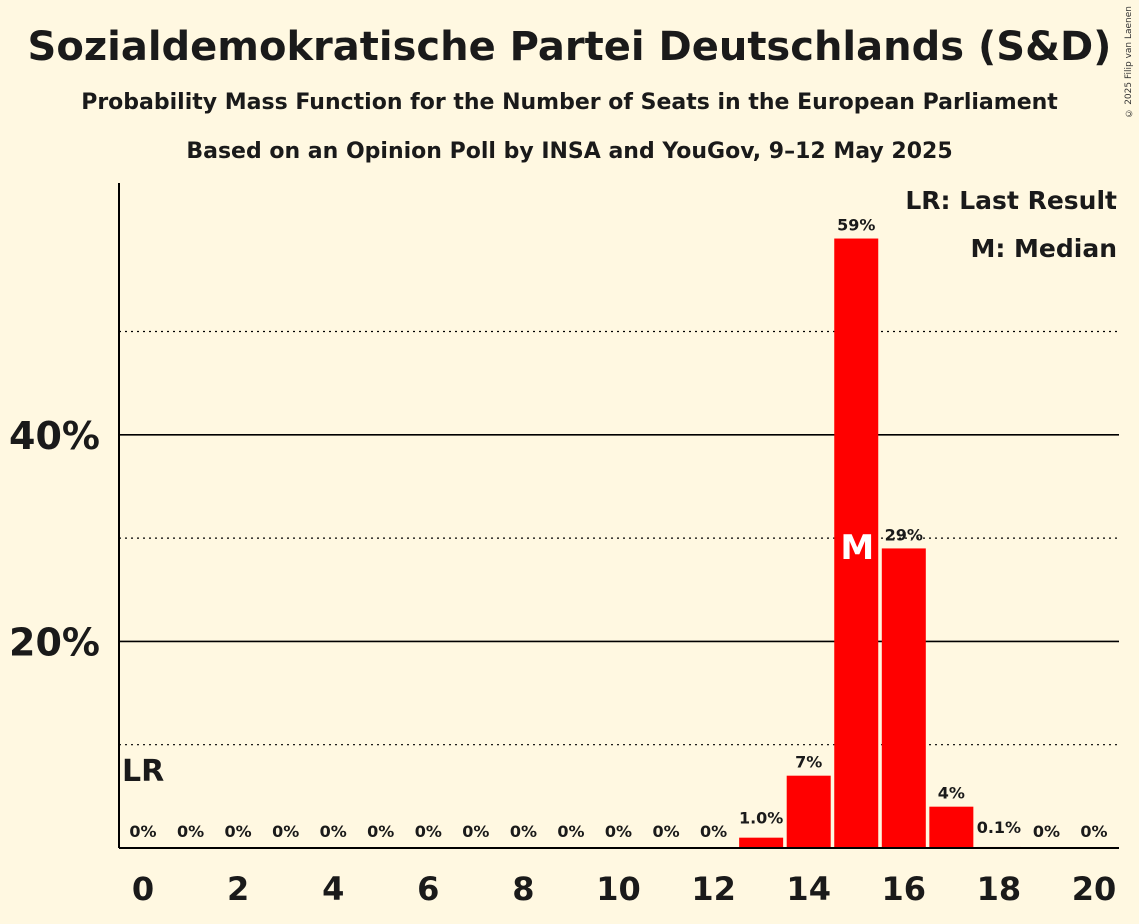 This screenshot has height=924, width=1139. What do you see at coordinates (333, 889) in the screenshot?
I see `x-tick-label: 4` at bounding box center [333, 889].